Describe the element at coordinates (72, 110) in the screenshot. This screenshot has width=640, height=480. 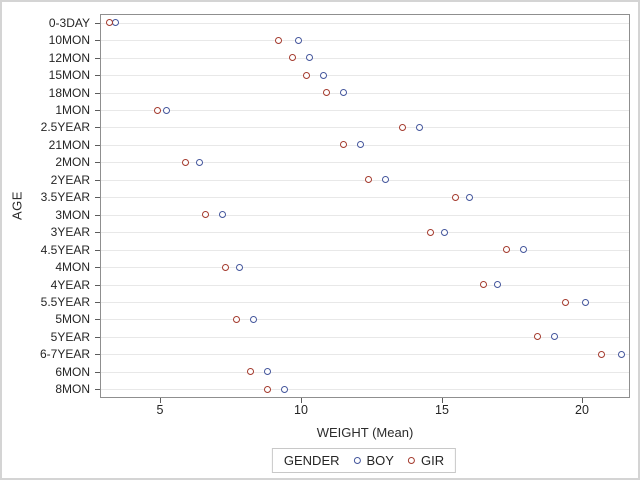
I see `y-tick-label: 1MON` at that location.